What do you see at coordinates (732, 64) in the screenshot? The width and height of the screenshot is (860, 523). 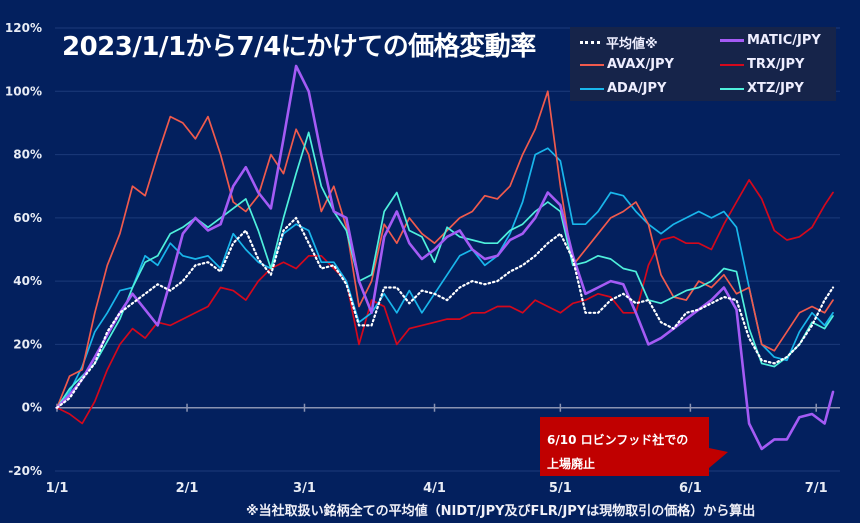 I see `legend-swatch-trx` at bounding box center [732, 64].